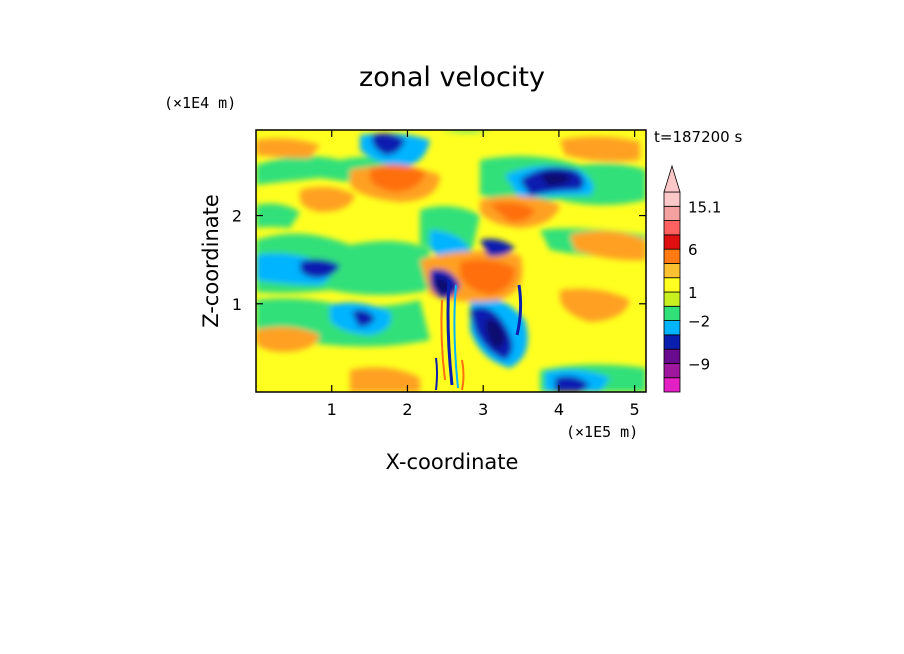 The height and width of the screenshot is (654, 904). What do you see at coordinates (200, 103) in the screenshot?
I see `y-unit-label: (×1E4 m)` at bounding box center [200, 103].